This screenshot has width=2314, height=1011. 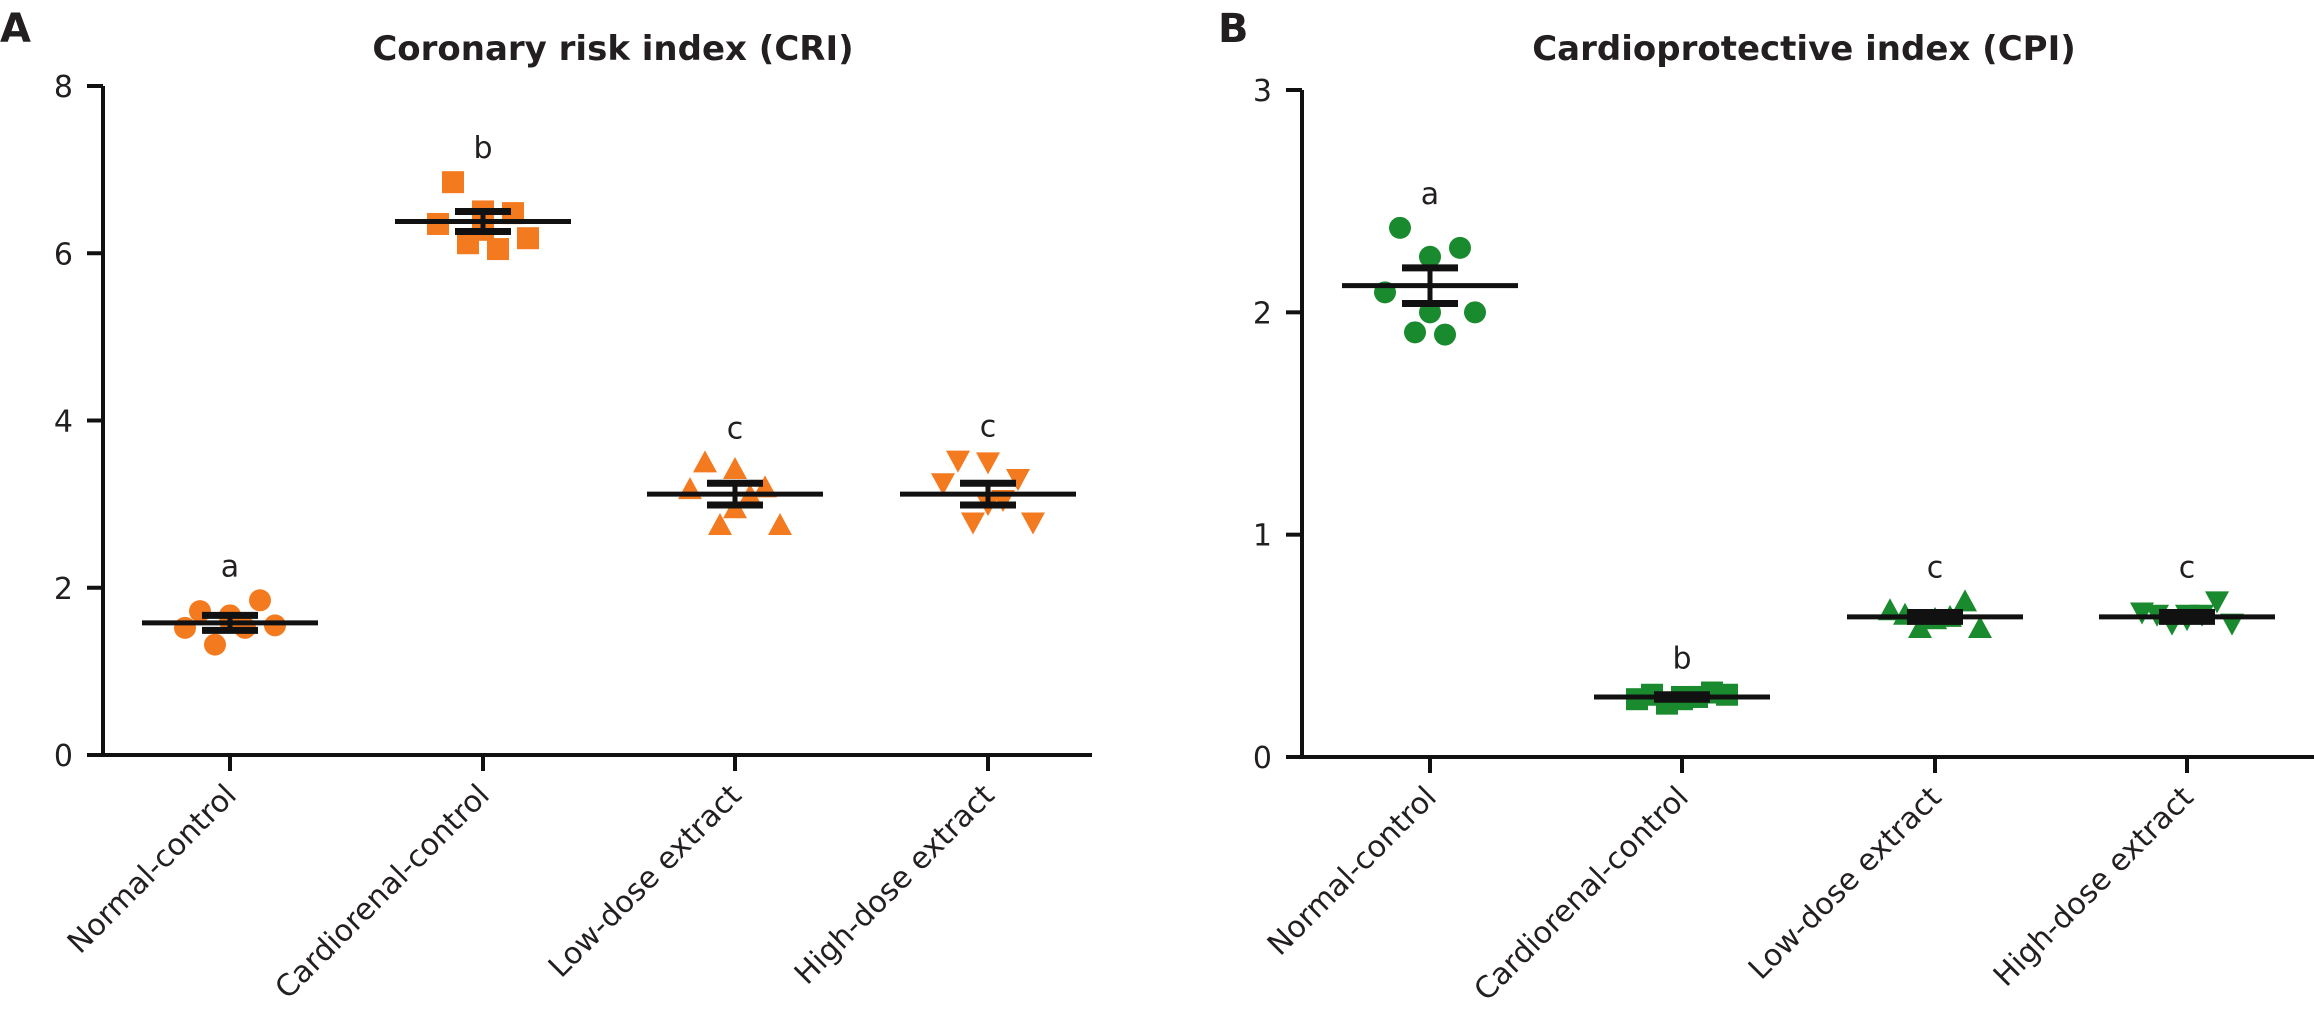 I want to click on chart-title-cri: Coronary risk index (CRI), so click(x=612, y=49).